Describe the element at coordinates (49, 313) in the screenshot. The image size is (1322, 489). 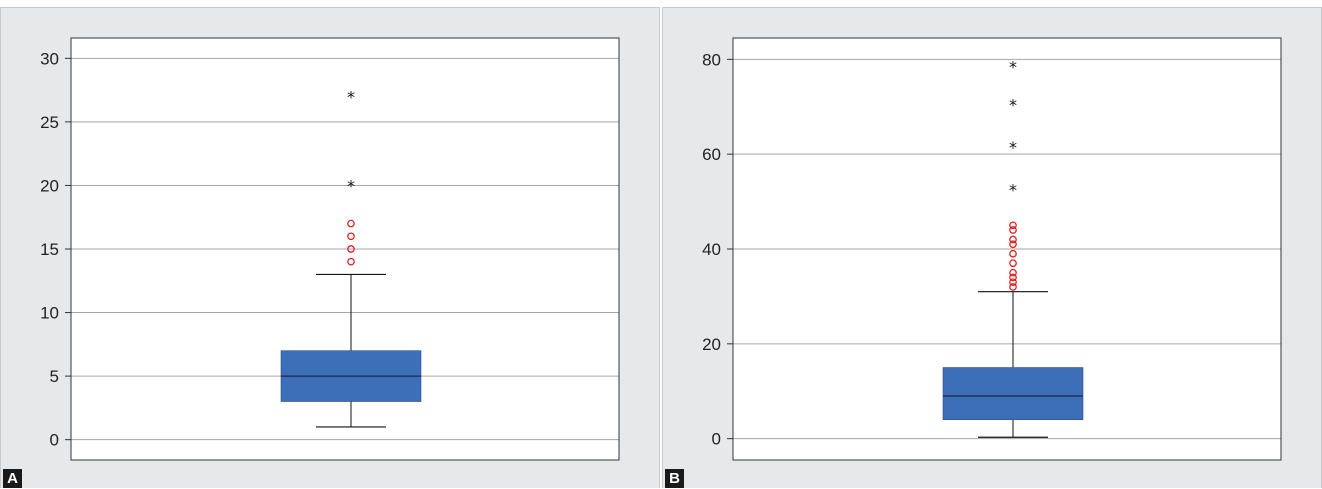
I see `y-tick-label: 10` at that location.